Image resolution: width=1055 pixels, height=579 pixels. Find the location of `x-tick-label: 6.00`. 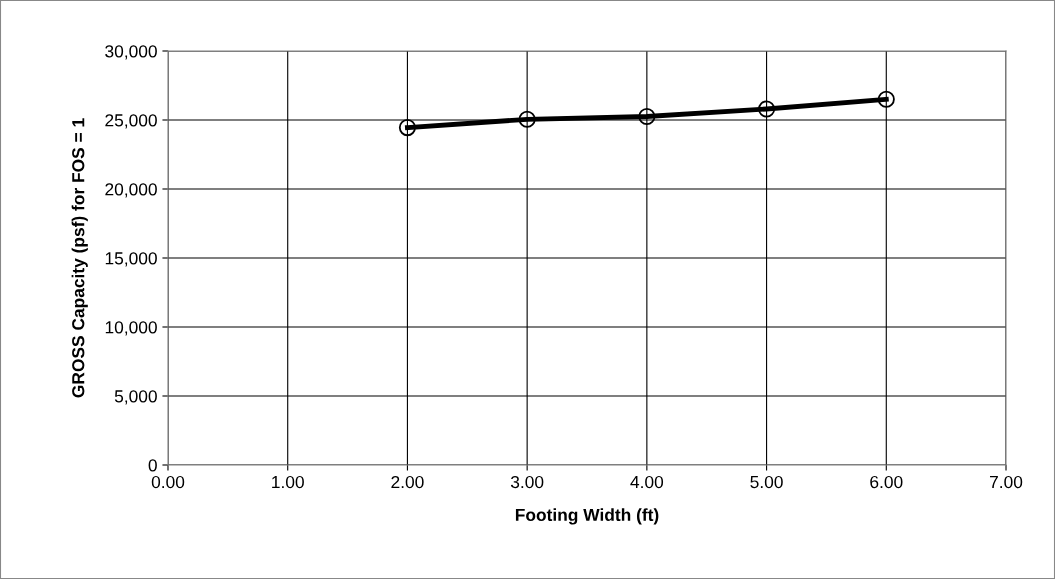

x-tick-label: 6.00 is located at coordinates (886, 482).